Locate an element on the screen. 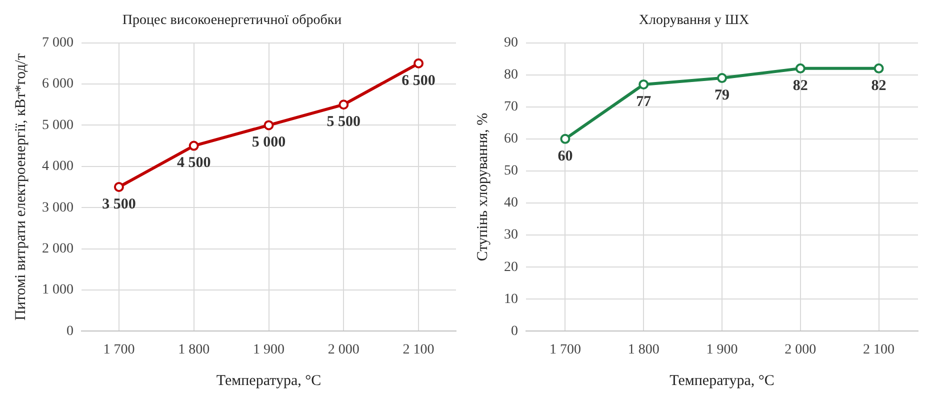 This screenshot has height=402, width=938. data-label: 5 500 is located at coordinates (343, 122).